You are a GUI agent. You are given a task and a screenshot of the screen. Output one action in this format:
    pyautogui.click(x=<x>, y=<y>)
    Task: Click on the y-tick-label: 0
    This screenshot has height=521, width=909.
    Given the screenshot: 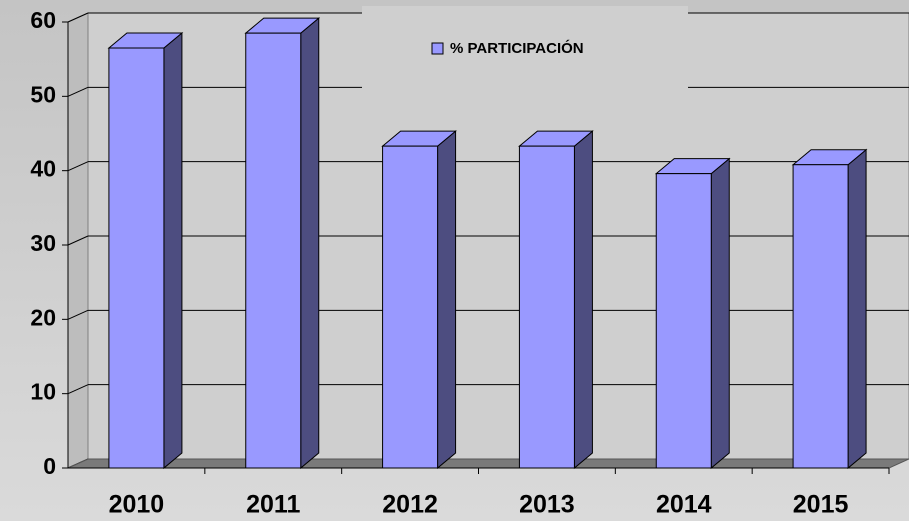 What is the action you would take?
    pyautogui.click(x=49, y=466)
    